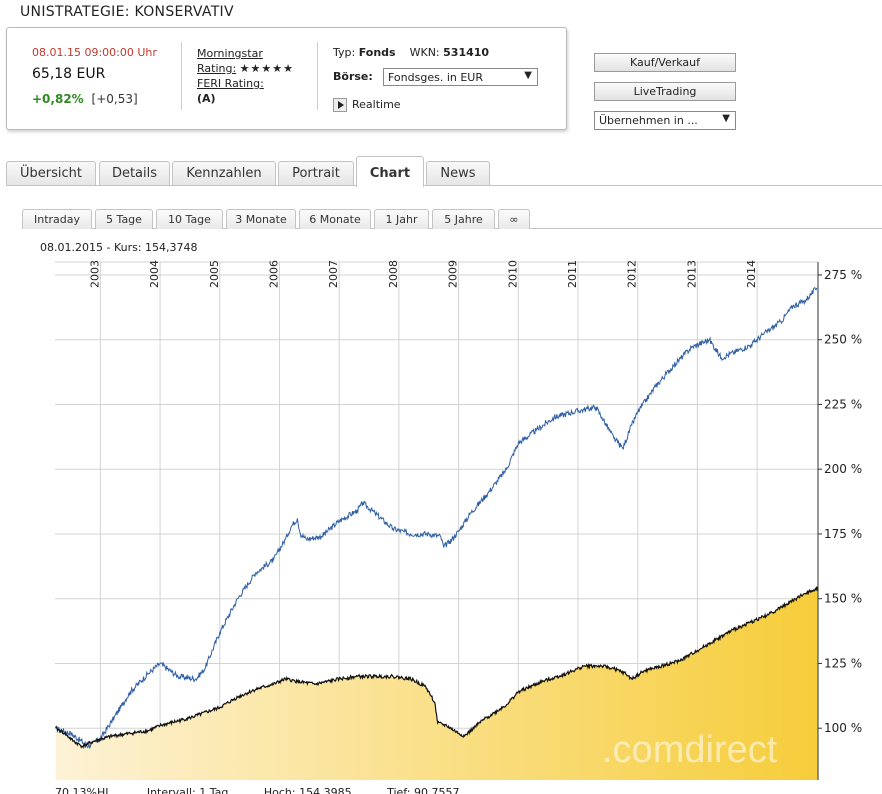  What do you see at coordinates (843, 534) in the screenshot?
I see `y-tick-label: 175 %` at bounding box center [843, 534].